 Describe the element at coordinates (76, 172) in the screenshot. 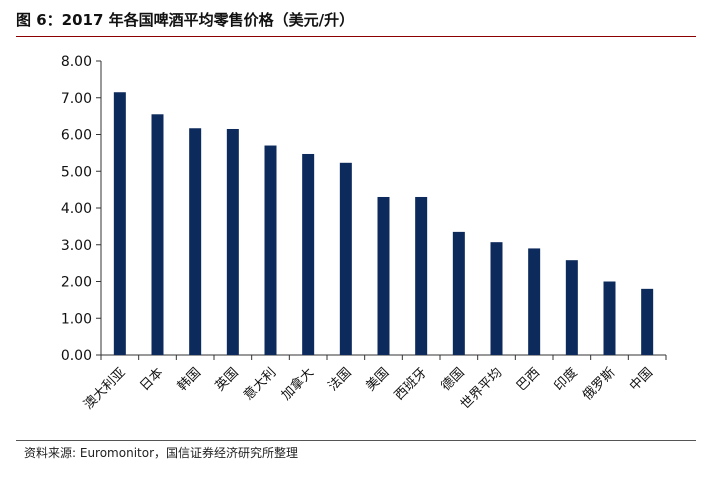

I see `y-tick-label: 5.00` at that location.